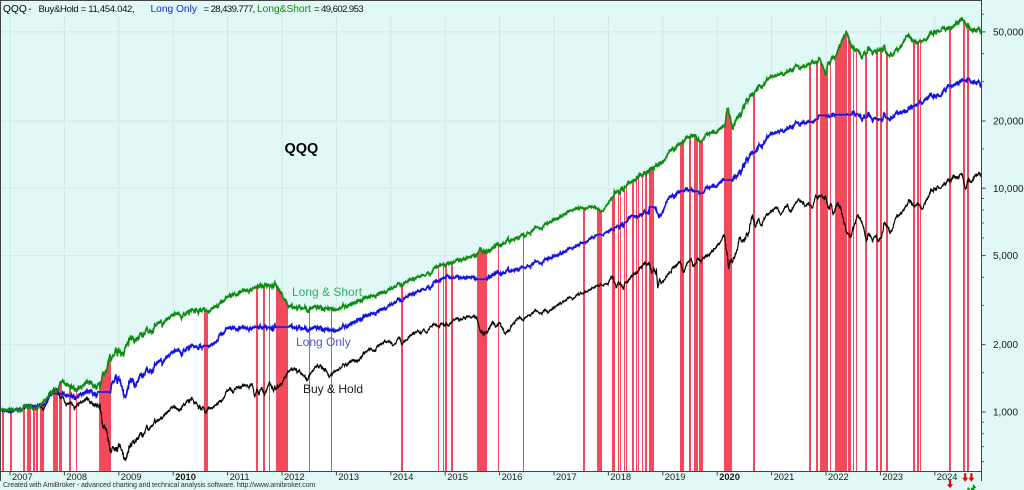  Describe the element at coordinates (185, 477) in the screenshot. I see `svg-text: 2010` at that location.